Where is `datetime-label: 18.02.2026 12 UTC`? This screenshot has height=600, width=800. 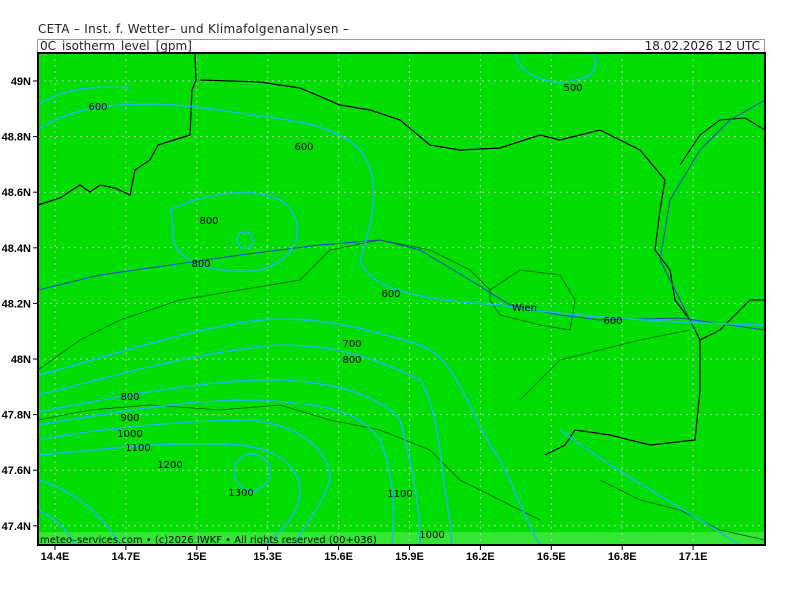
datetime-label: 18.02.2026 12 UTC is located at coordinates (702, 46).